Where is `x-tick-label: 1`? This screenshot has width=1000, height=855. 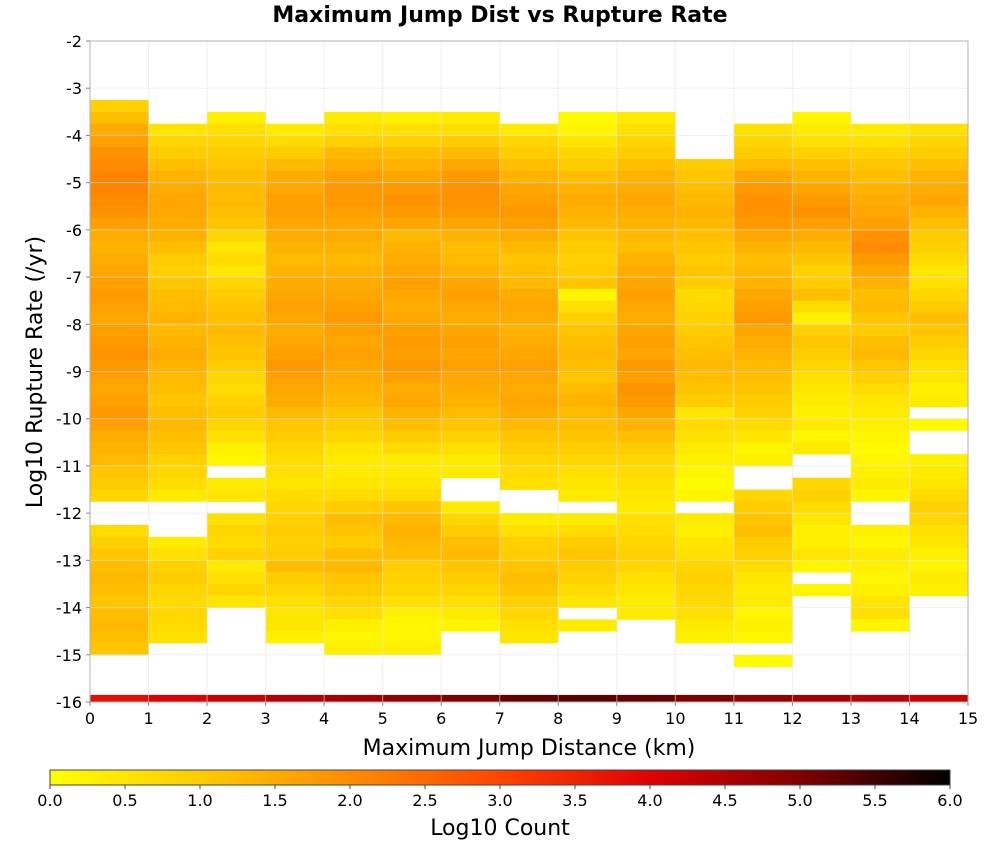 x-tick-label: 1 is located at coordinates (148, 718).